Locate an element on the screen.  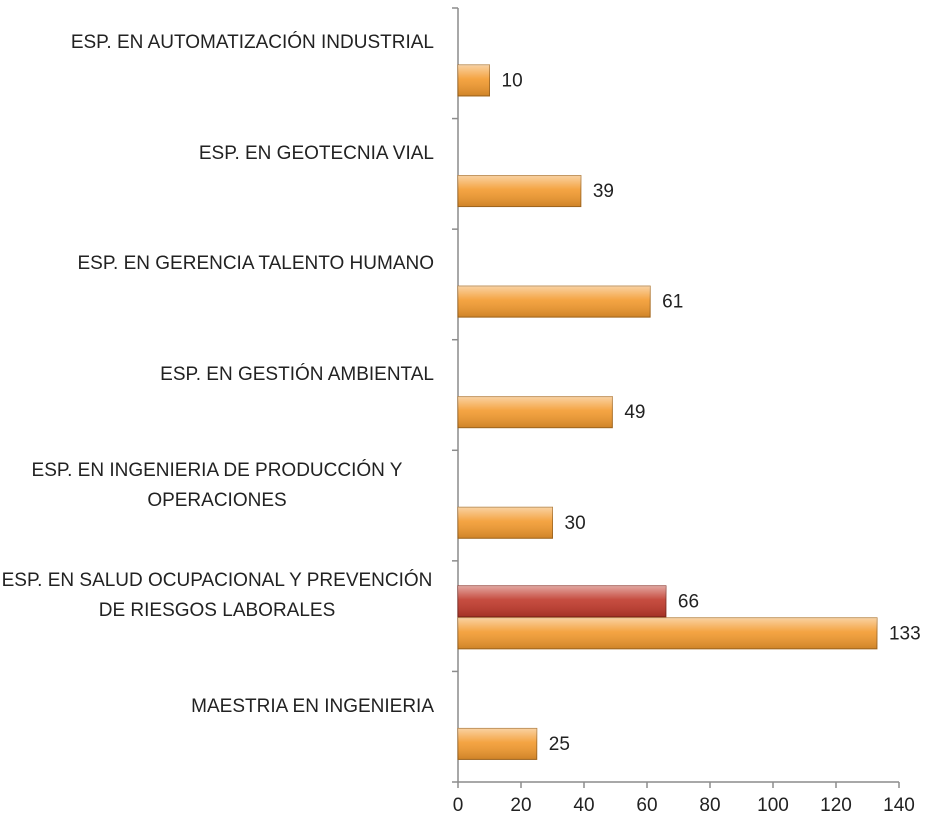
category-label: MAESTRIA EN INGENIERIA is located at coordinates (217, 707).